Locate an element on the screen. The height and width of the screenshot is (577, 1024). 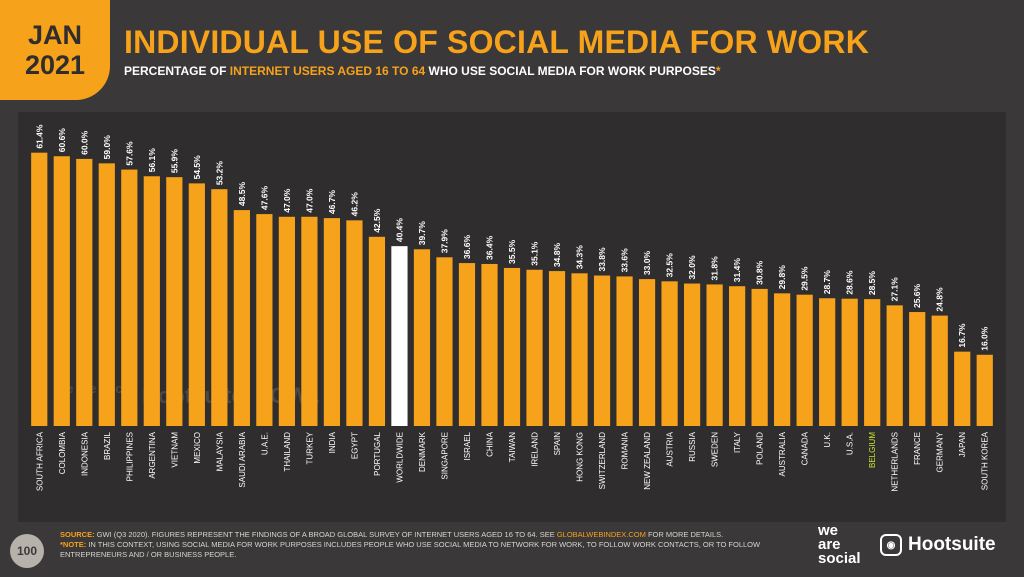
bar-sweden is located at coordinates (714, 355).